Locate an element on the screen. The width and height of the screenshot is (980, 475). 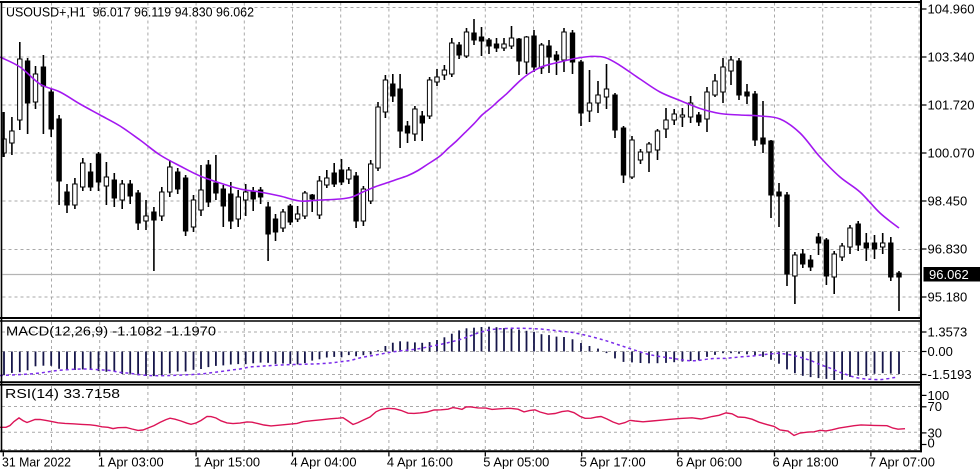
svg-text: 96.830 is located at coordinates (948, 249).